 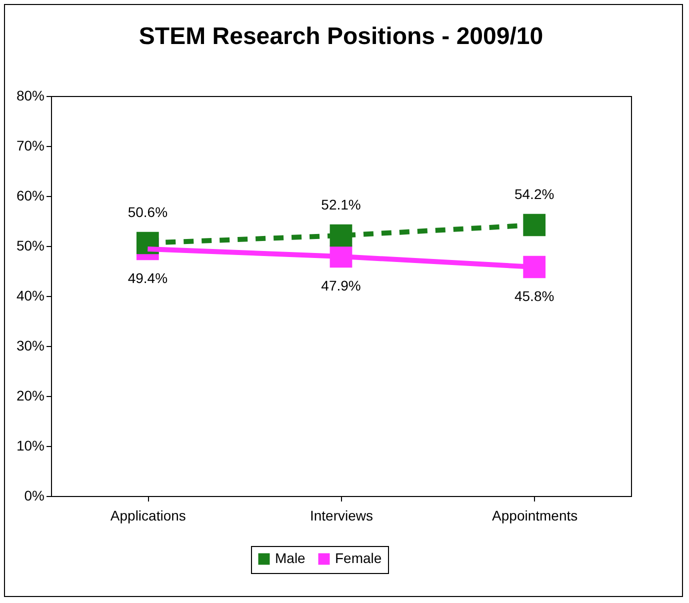 What do you see at coordinates (534, 296) in the screenshot?
I see `data-label: 45.8%` at bounding box center [534, 296].